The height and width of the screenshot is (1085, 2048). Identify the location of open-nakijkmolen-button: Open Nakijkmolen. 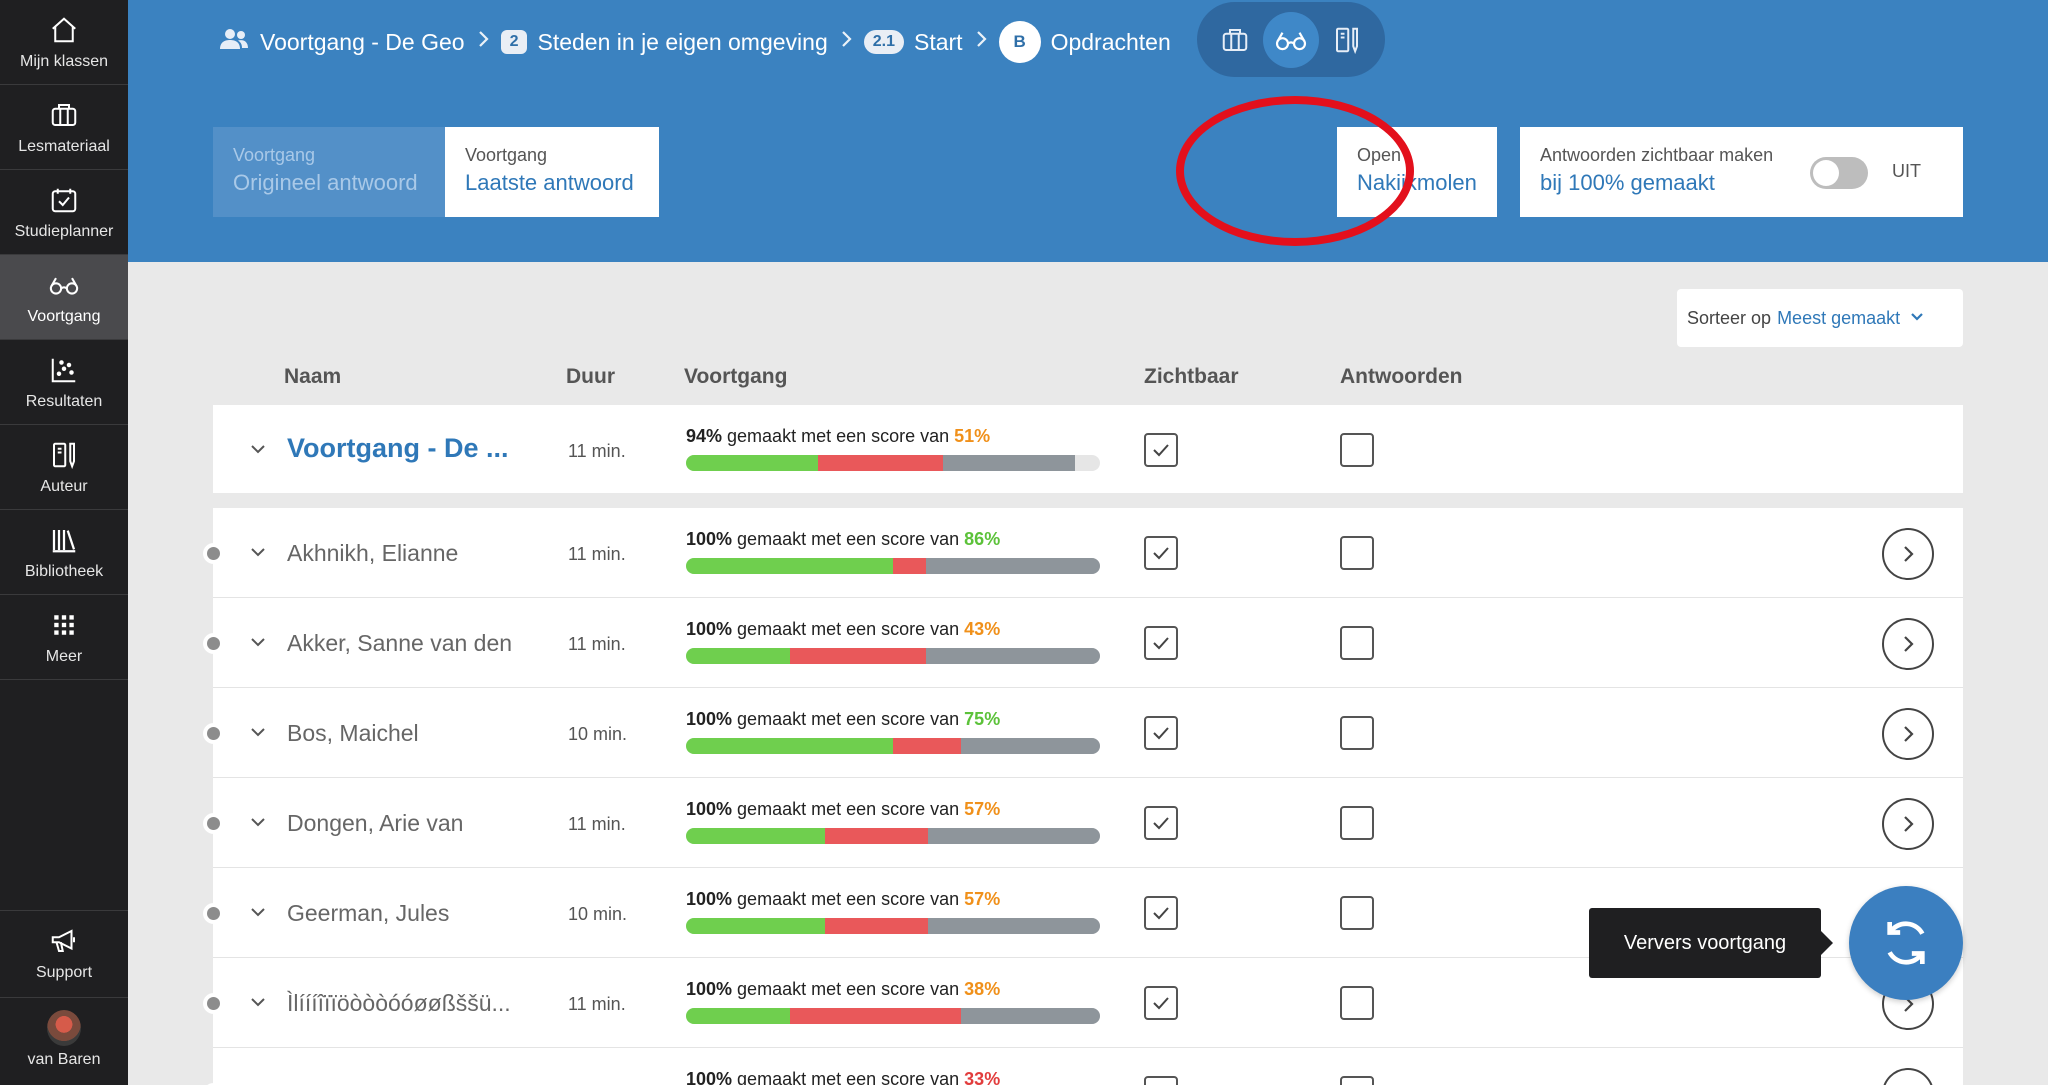
(1417, 172).